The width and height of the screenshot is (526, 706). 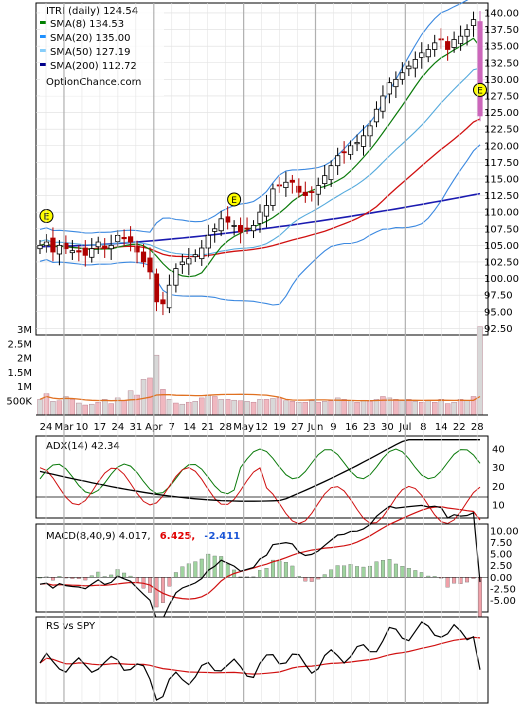 What do you see at coordinates (501, 543) in the screenshot?
I see `macd-tick-label: 7.50` at bounding box center [501, 543].